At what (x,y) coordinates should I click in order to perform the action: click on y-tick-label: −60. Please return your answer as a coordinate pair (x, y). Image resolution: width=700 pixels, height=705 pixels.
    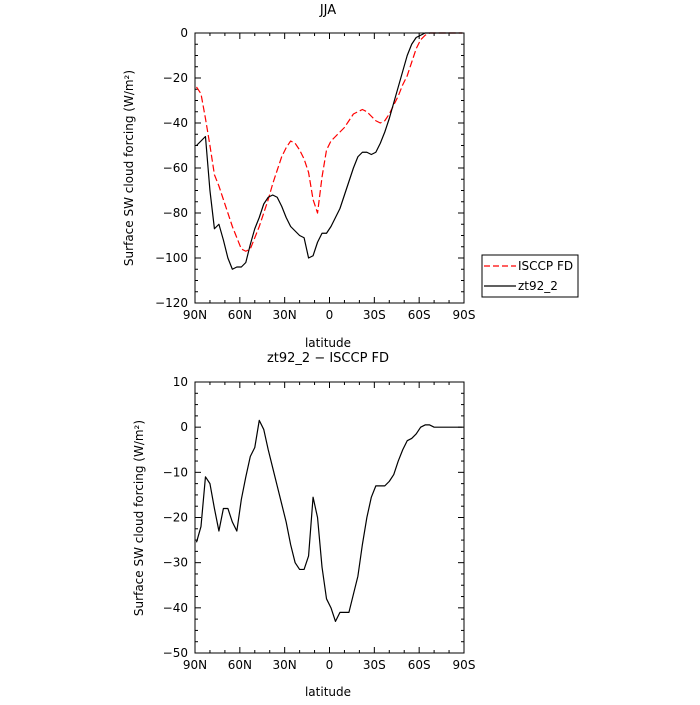
    Looking at the image, I should click on (175, 168).